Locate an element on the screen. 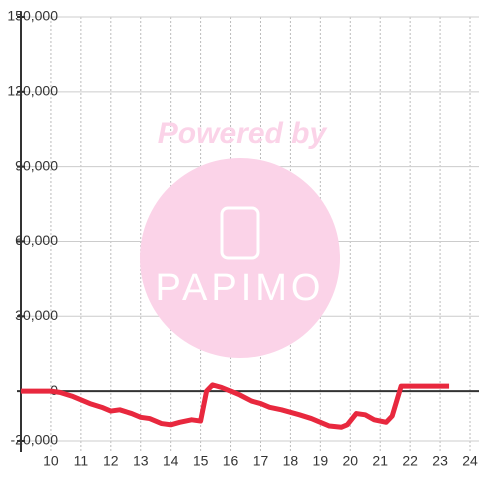 The image size is (480, 480). y-tick-label: 60,000 is located at coordinates (36, 240).